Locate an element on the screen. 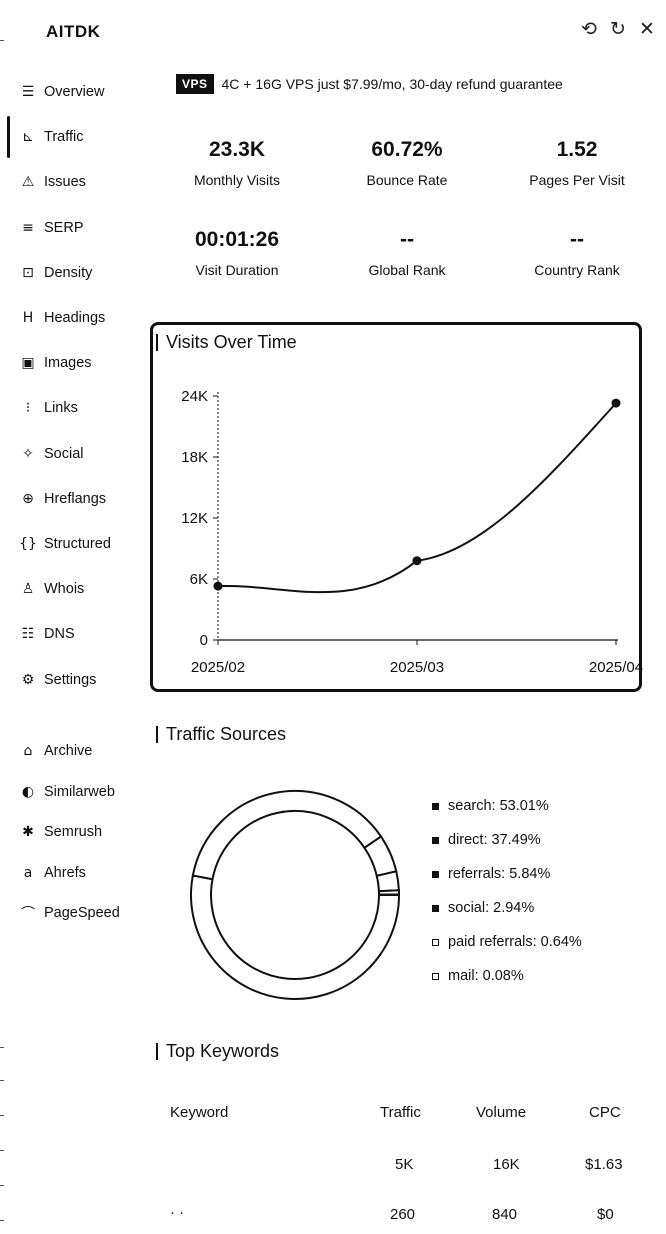  legend-item: mail: 0.08% is located at coordinates (478, 976).